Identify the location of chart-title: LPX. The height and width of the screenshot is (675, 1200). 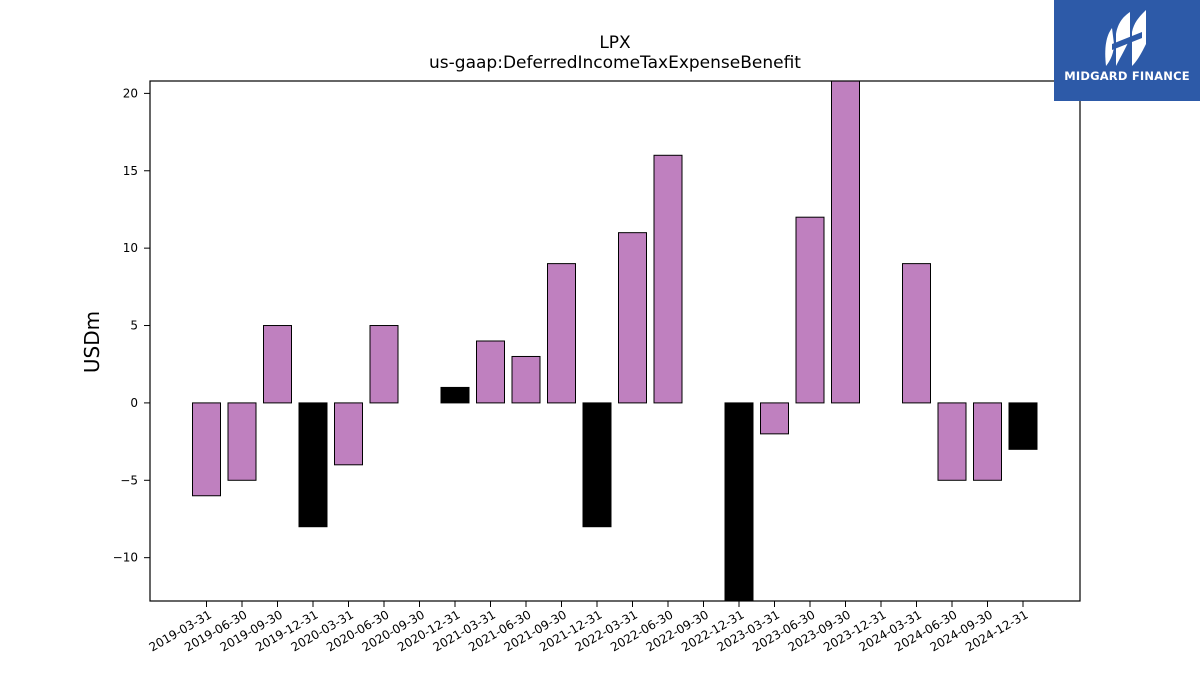
(615, 43).